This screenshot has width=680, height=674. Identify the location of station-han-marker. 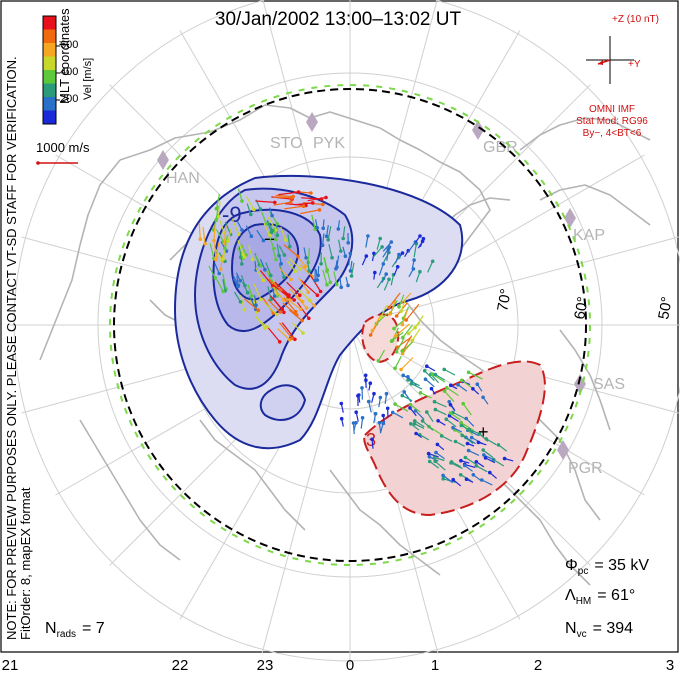
(163, 160).